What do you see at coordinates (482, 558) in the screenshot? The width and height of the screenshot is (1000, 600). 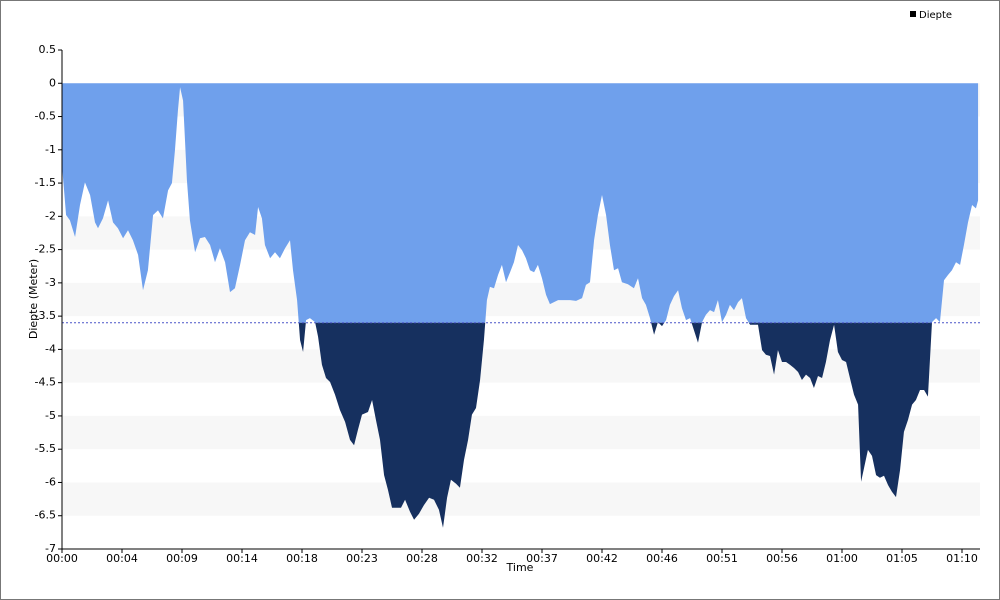 I see `x-tick-label: 00:32` at bounding box center [482, 558].